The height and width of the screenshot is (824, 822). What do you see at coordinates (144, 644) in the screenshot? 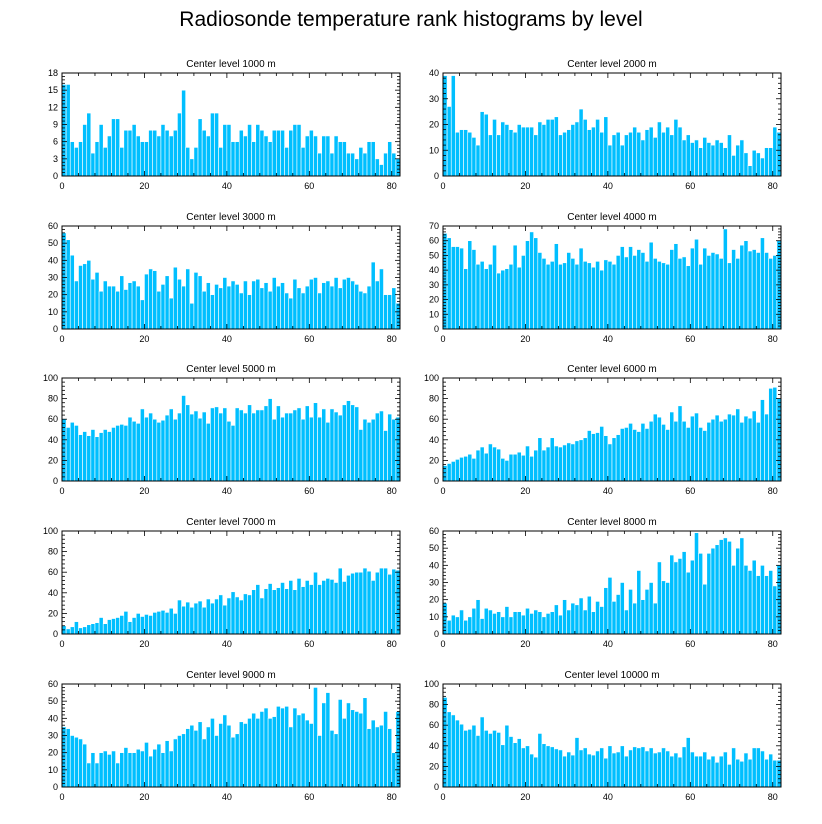
I see `x-tick-label: 20` at bounding box center [144, 644].